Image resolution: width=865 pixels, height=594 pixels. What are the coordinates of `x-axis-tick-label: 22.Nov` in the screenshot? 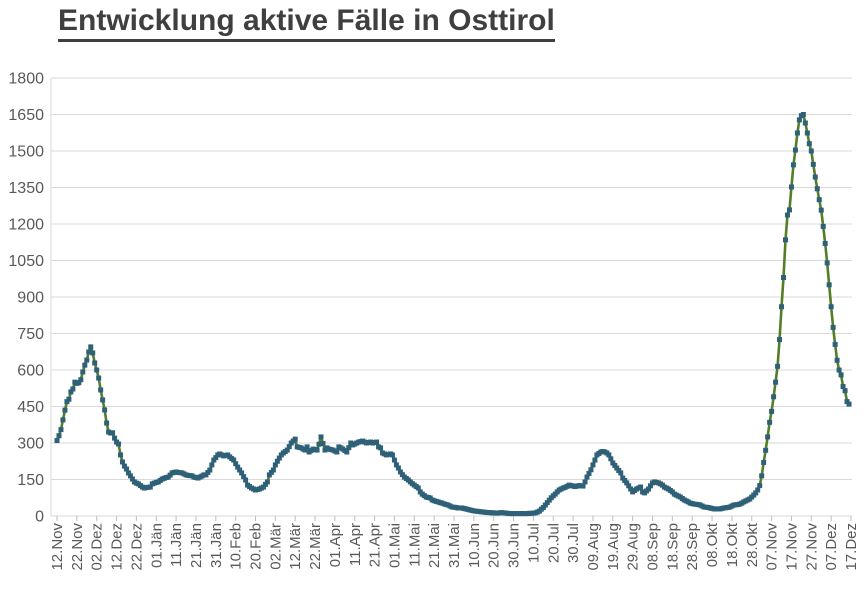 It's located at (77, 547).